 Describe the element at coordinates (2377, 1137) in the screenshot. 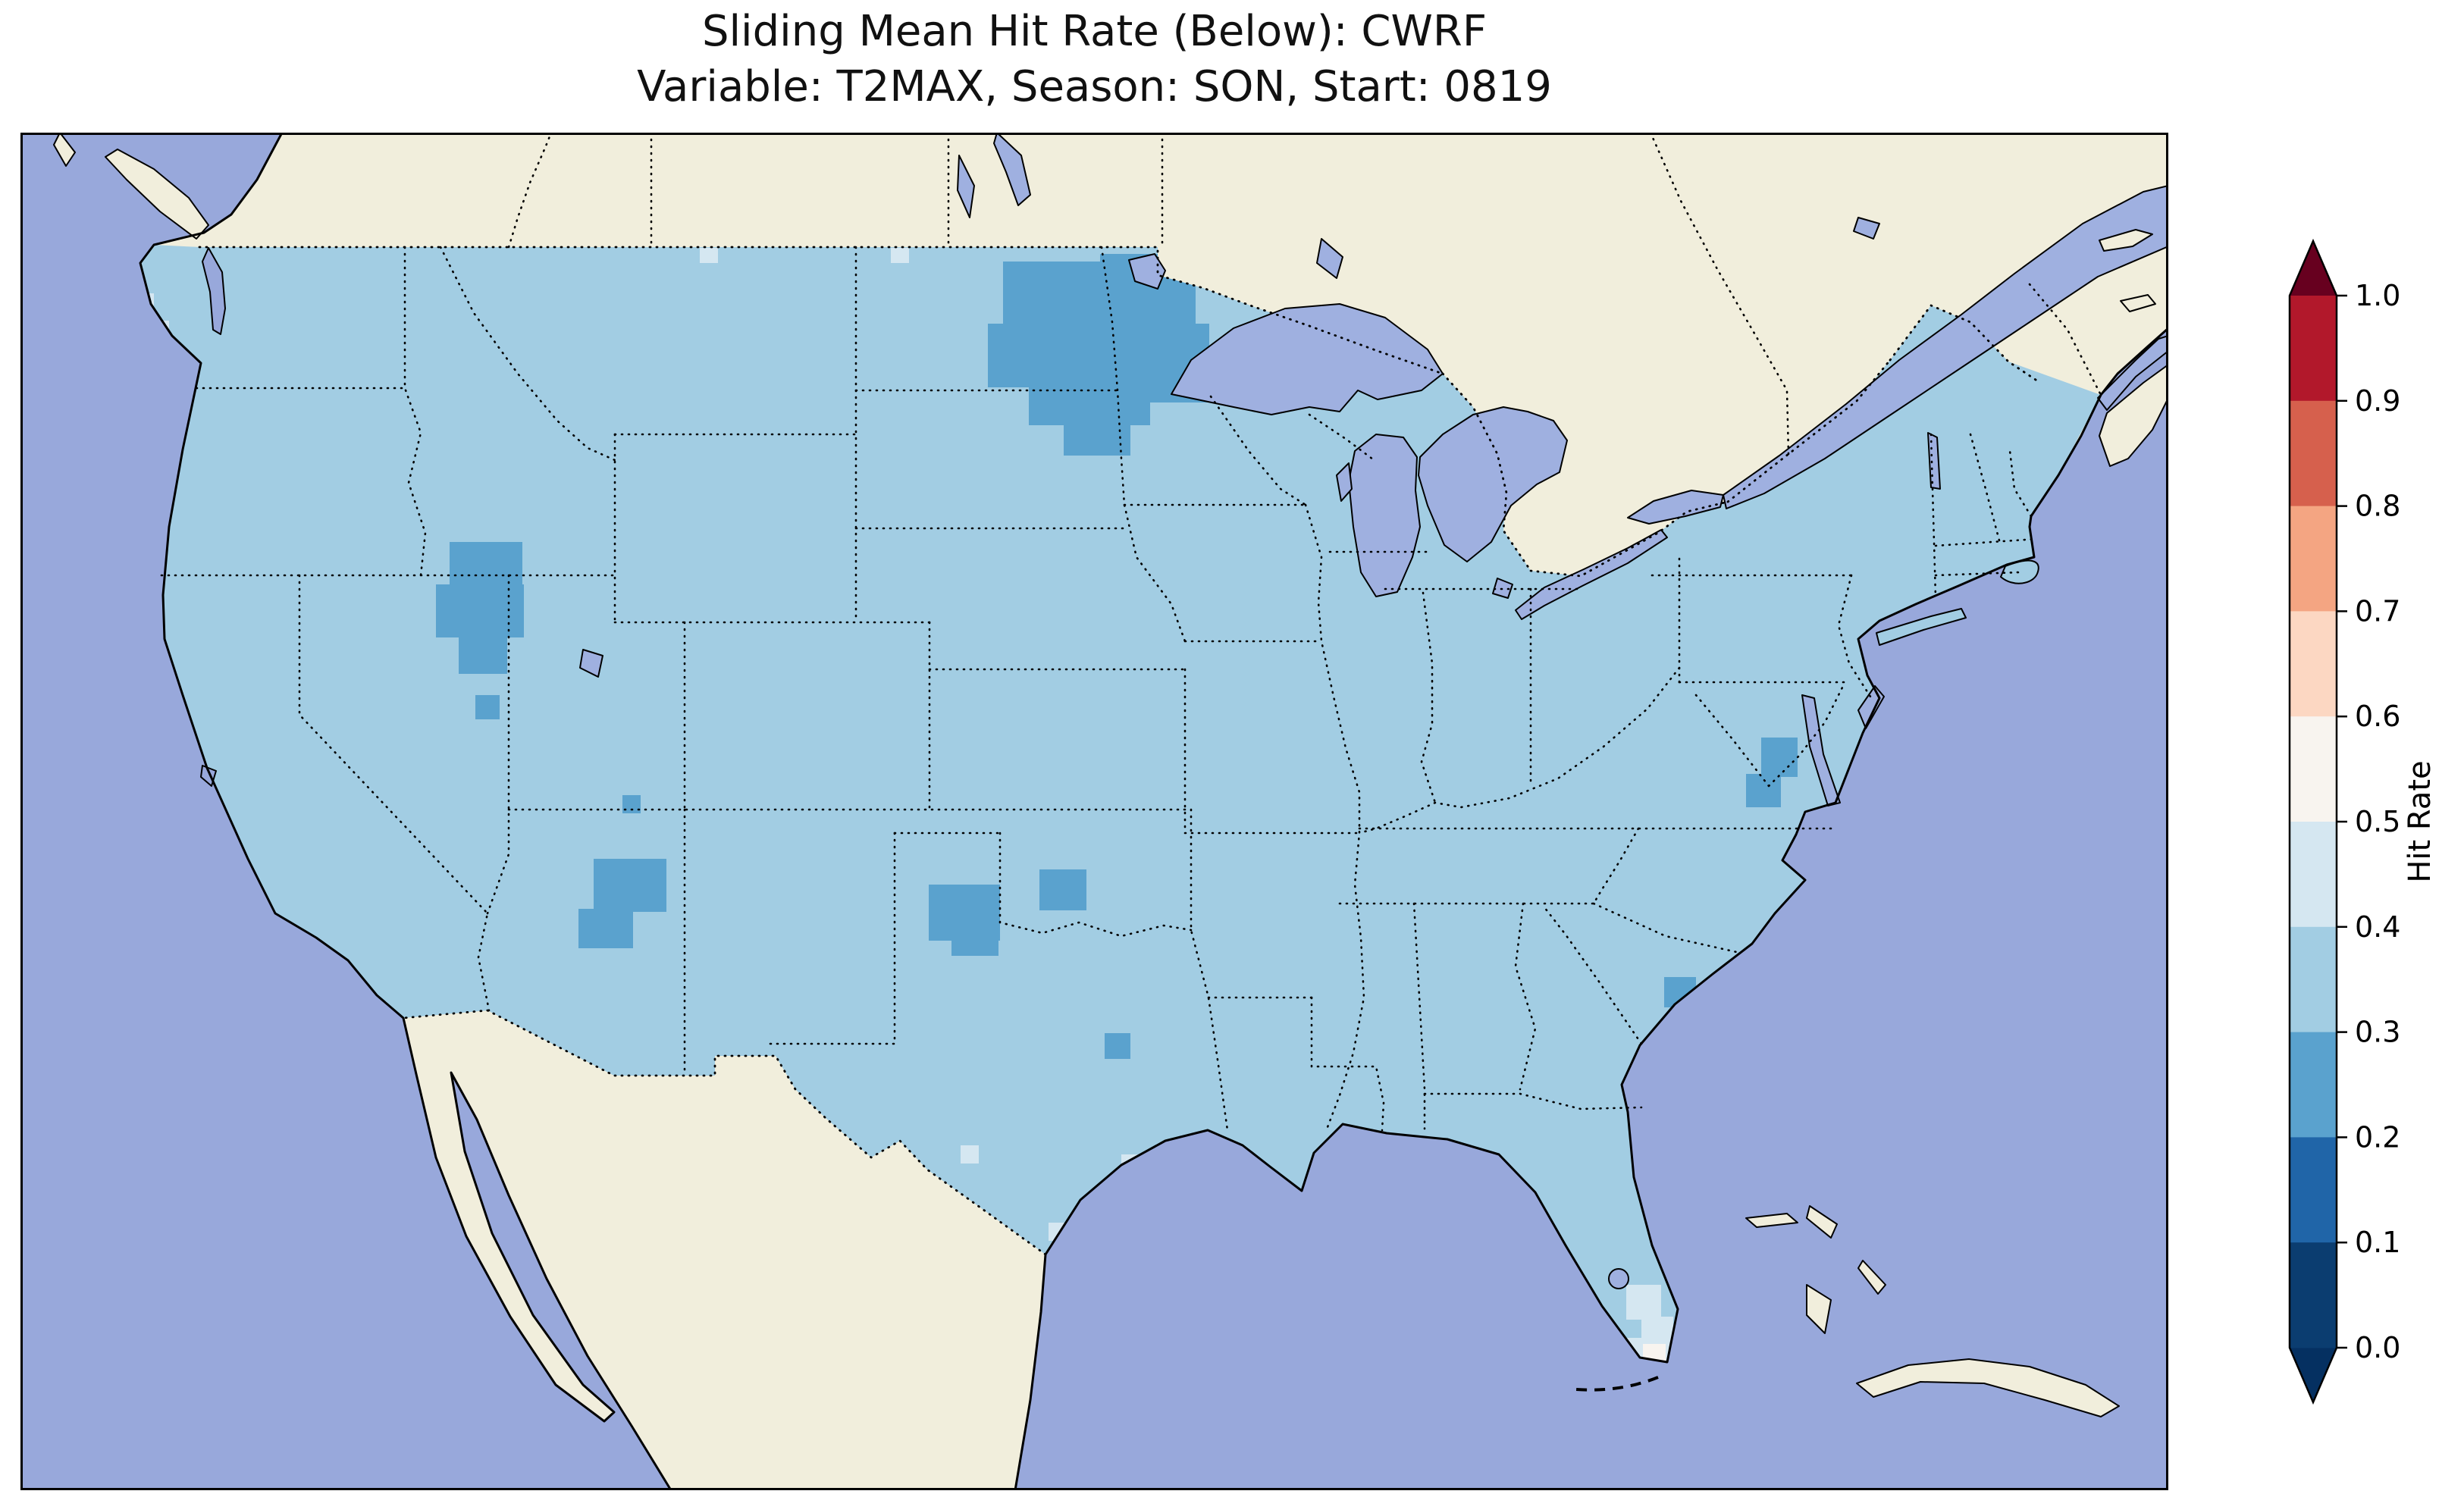

I see `colorbar-tick-label: 0.2` at that location.